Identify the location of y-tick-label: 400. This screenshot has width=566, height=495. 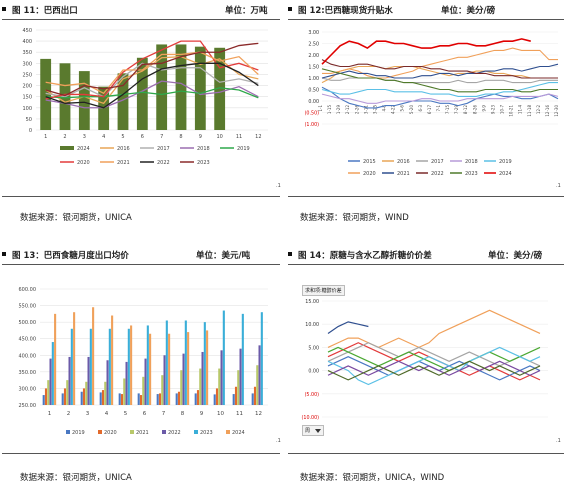
(27, 42).